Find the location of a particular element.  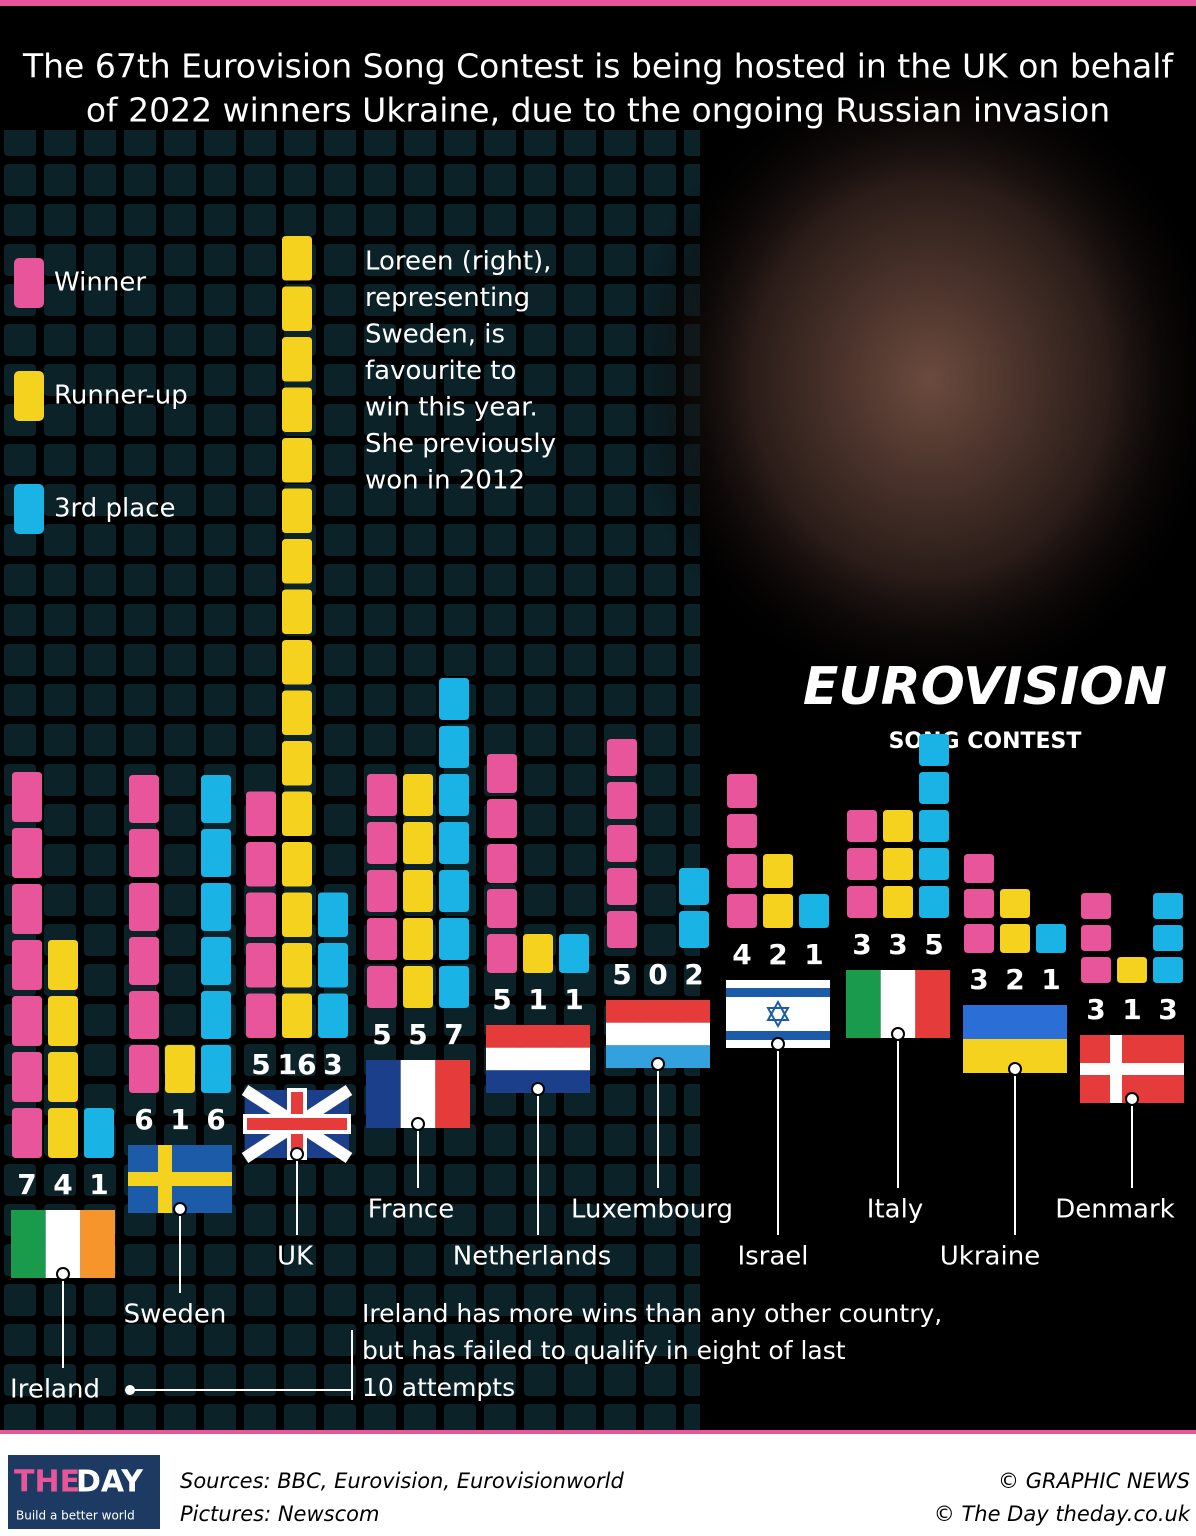

country-label: Denmark is located at coordinates (1115, 1210).